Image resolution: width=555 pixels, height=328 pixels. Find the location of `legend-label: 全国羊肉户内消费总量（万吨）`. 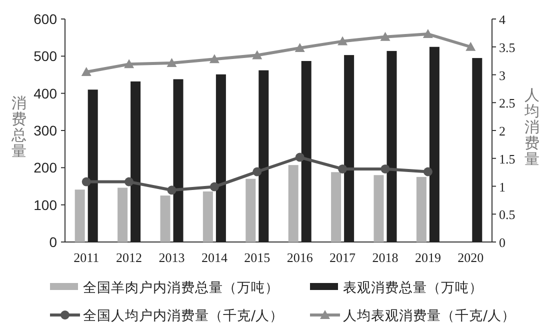

legend-label: 全国羊肉户内消费总量（万吨） is located at coordinates (181, 288).